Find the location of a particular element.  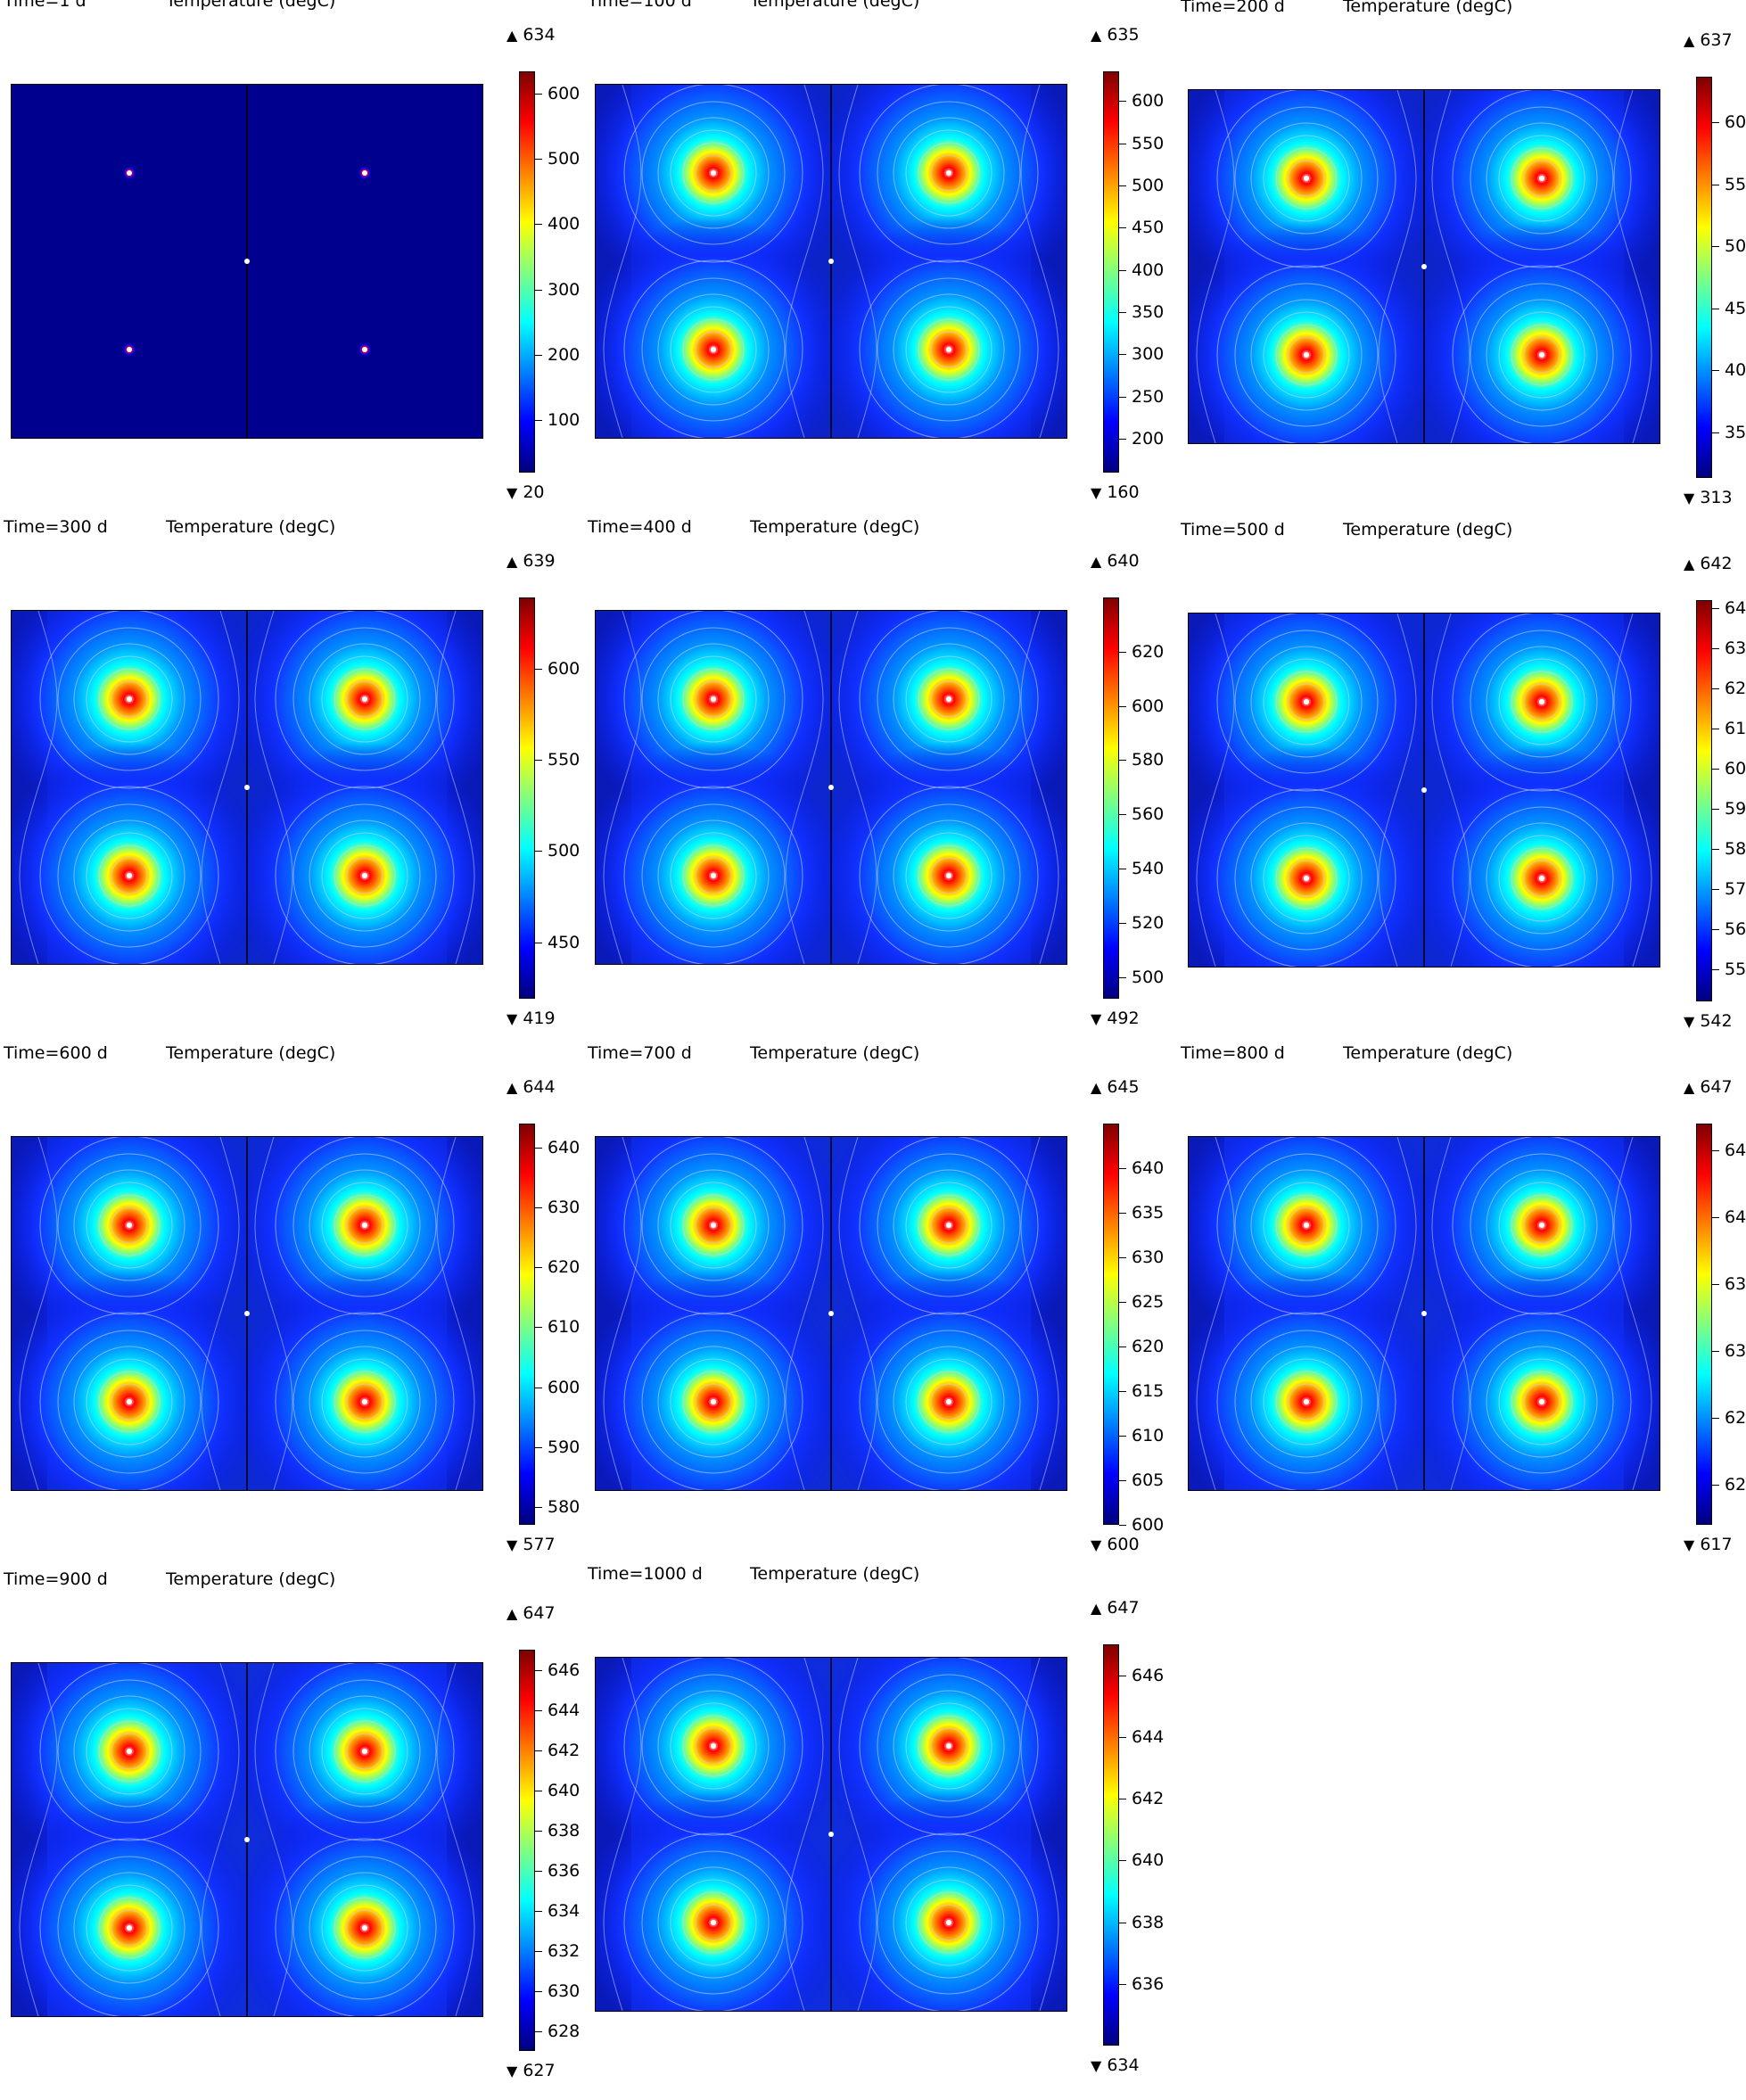

colorbar-tick-label: 580 is located at coordinates (1148, 760).